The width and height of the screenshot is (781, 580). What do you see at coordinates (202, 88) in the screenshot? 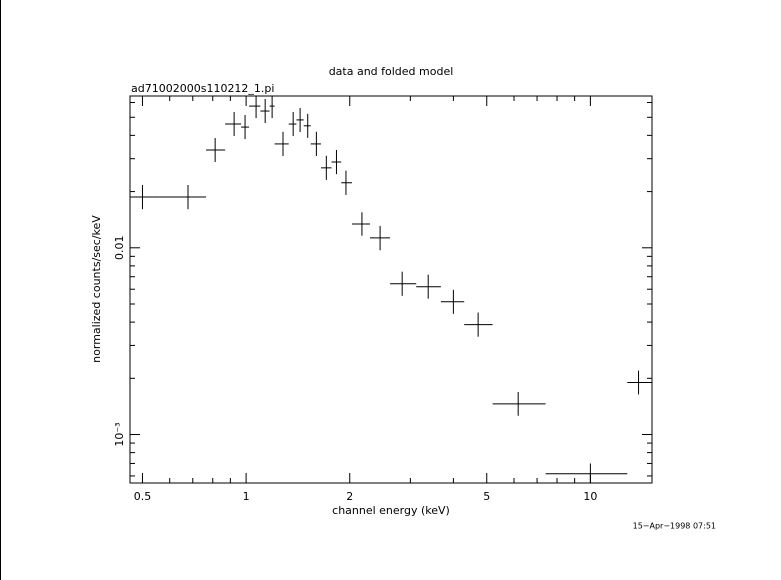
I see `chart-subtitle: ad71002000s110212_1.pi` at bounding box center [202, 88].